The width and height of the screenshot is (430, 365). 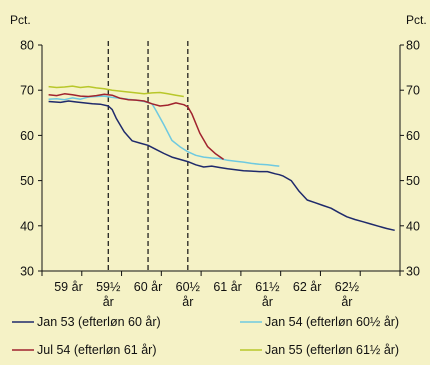 I want to click on x-tick-label: 59 år, so click(x=68, y=287).